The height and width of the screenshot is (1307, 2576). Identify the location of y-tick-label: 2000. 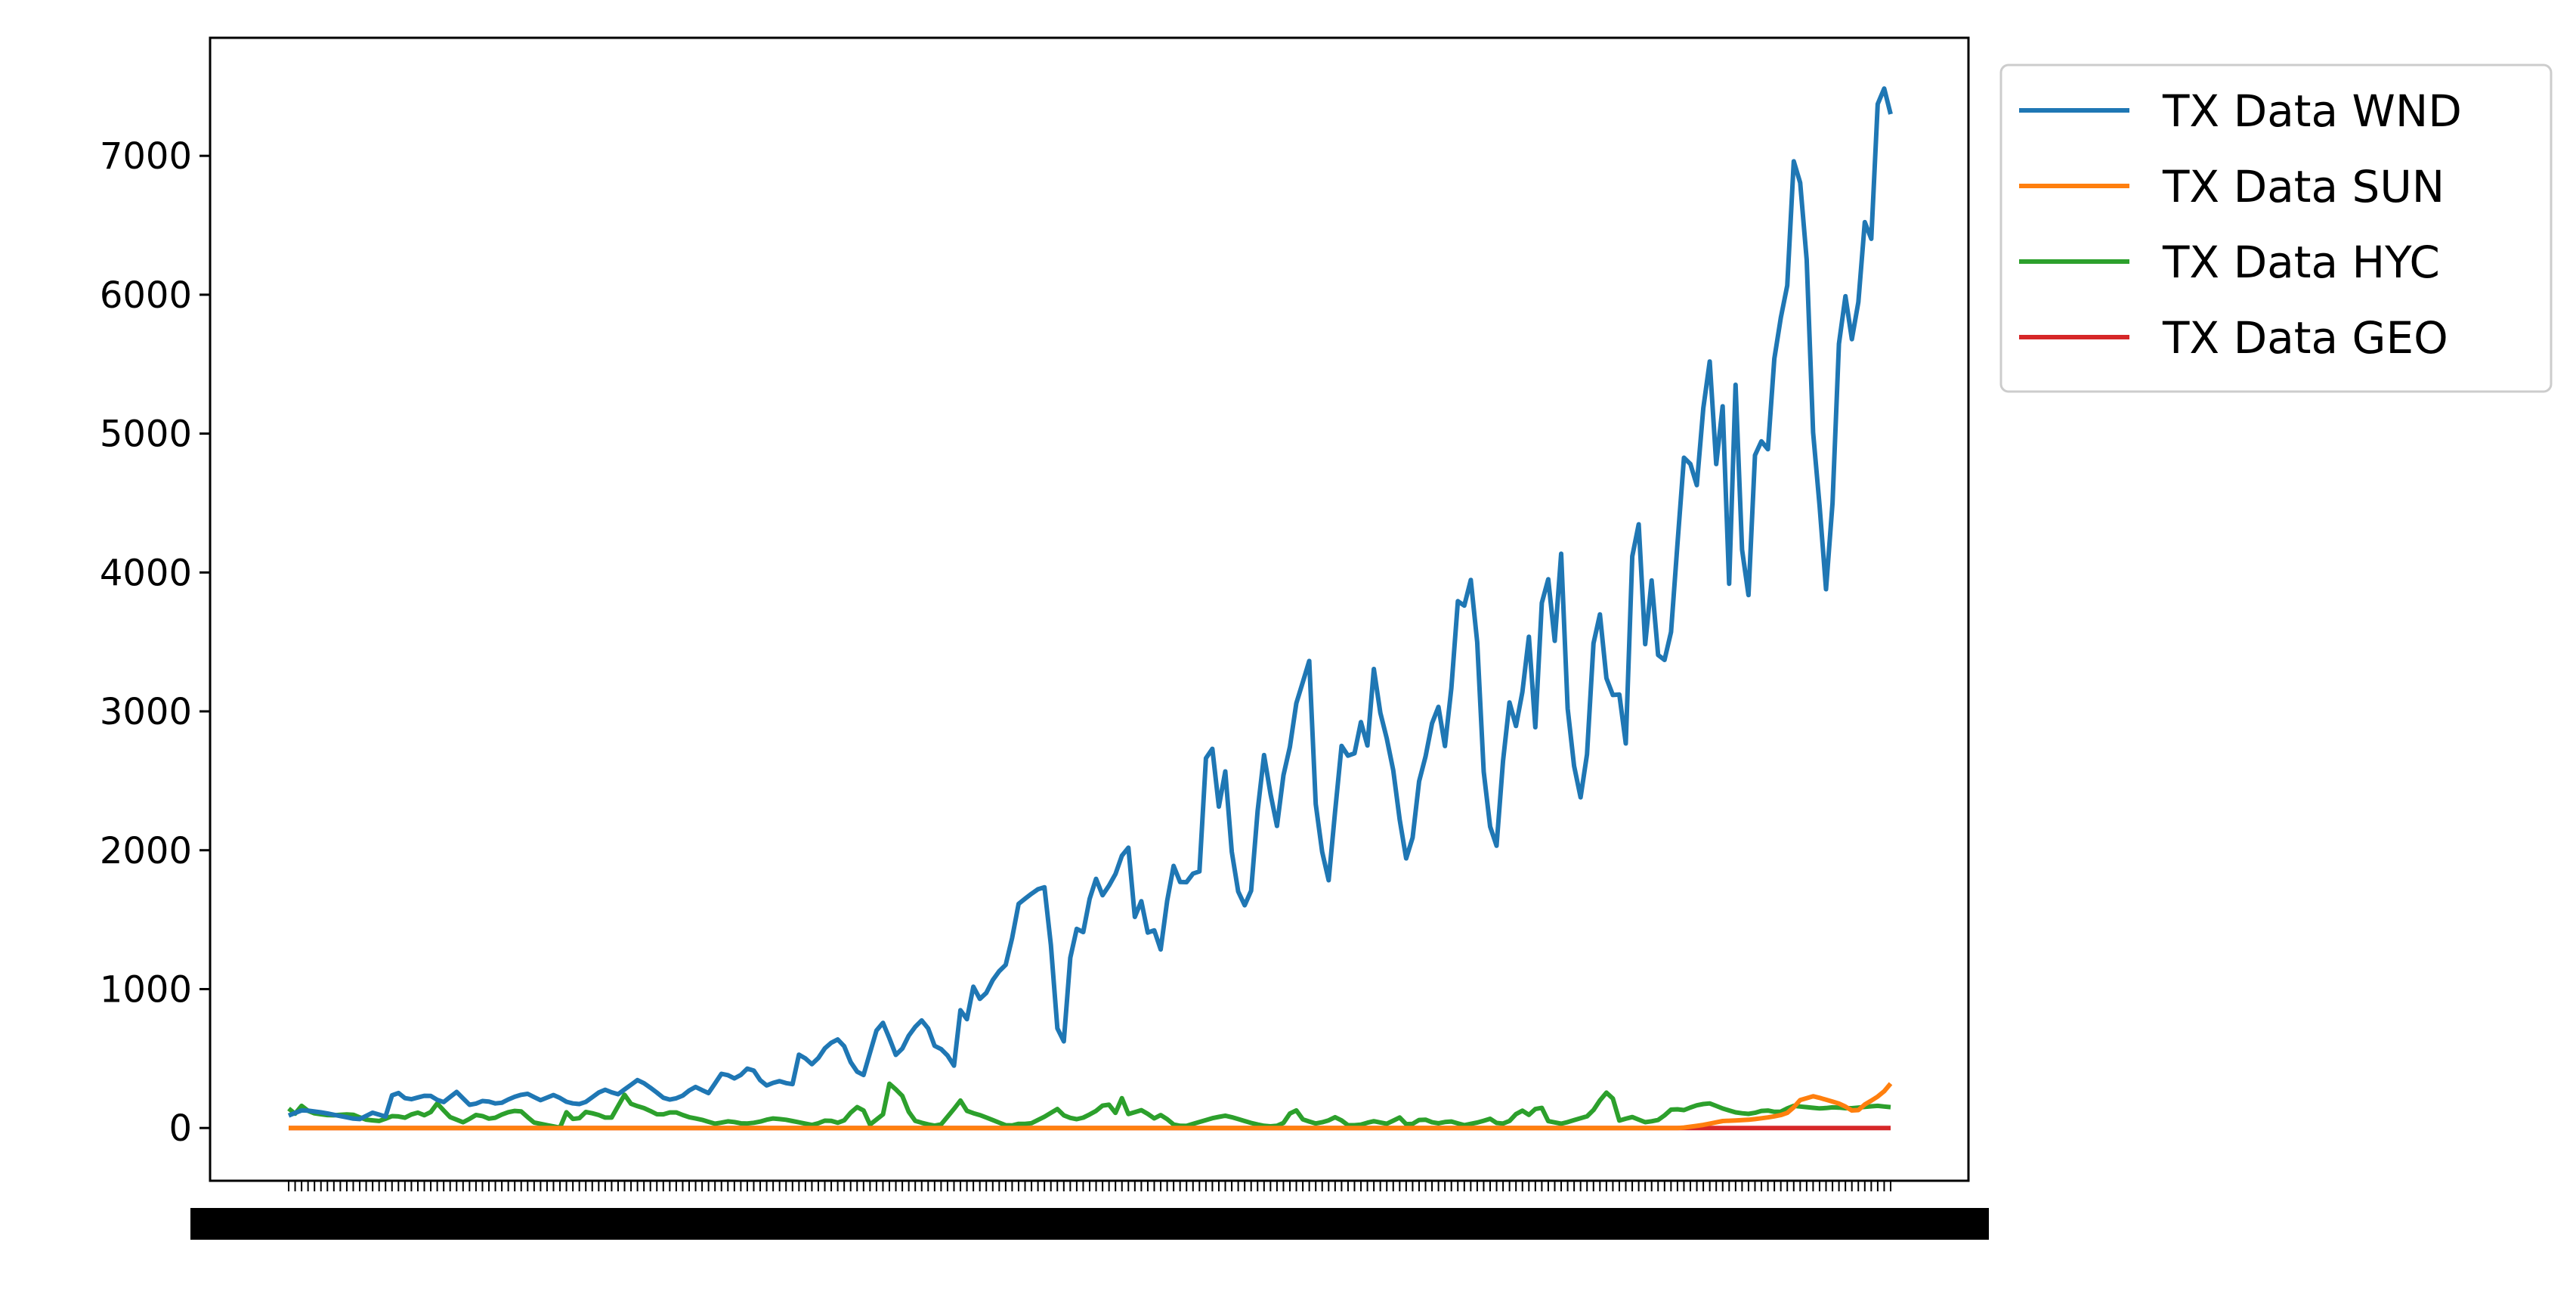
(146, 851).